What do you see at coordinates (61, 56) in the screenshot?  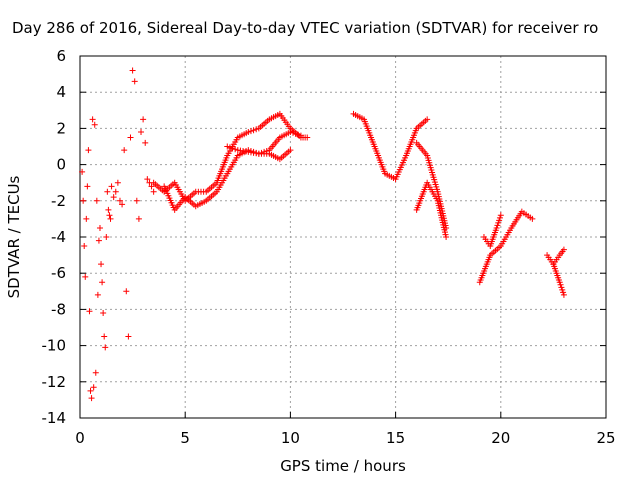 I see `y-tick-label: 6` at bounding box center [61, 56].